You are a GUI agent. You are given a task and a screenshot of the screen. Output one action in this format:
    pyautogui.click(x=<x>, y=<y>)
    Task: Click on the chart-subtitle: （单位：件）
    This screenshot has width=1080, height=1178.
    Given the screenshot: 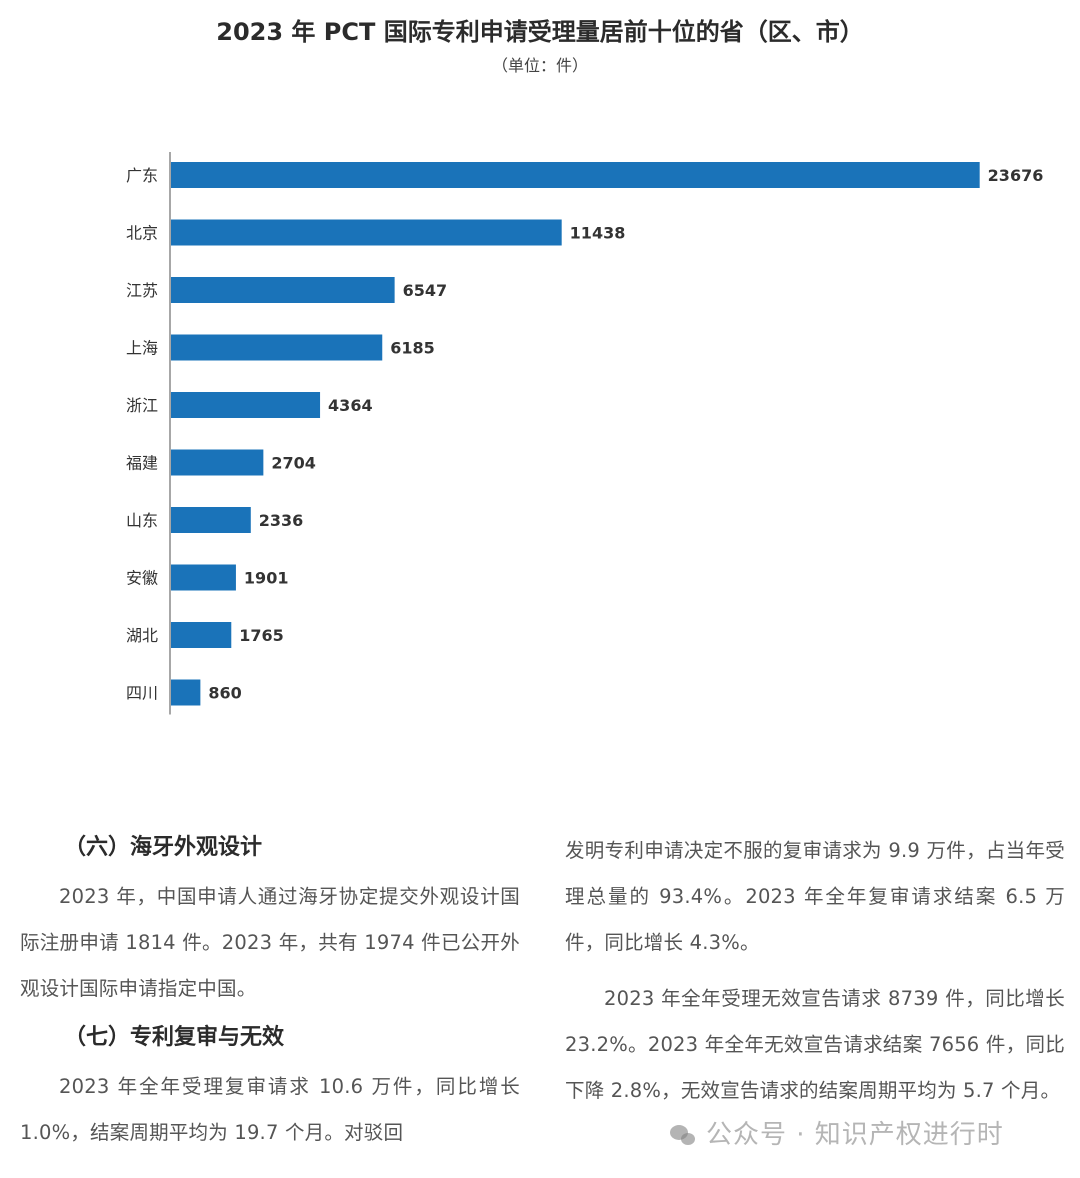 What is the action you would take?
    pyautogui.click(x=539, y=65)
    